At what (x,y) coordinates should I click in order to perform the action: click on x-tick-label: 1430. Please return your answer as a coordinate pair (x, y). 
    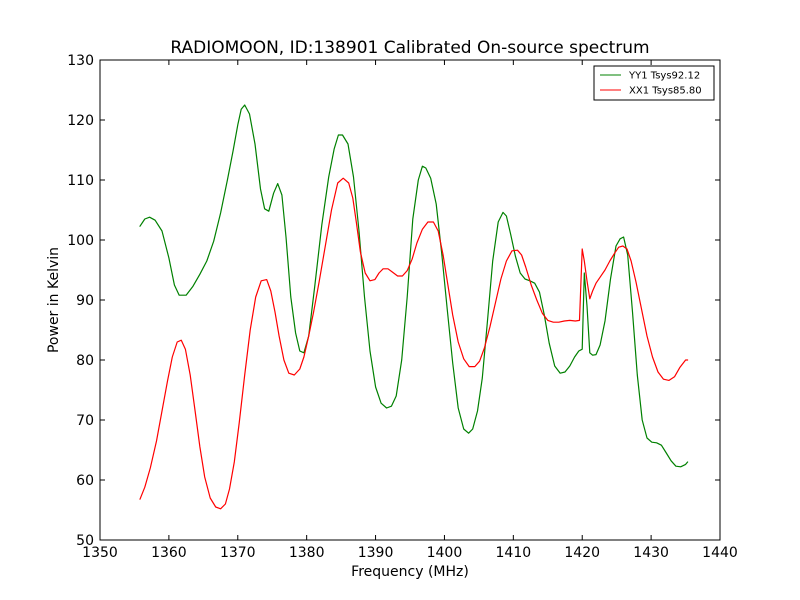
    Looking at the image, I should click on (651, 553).